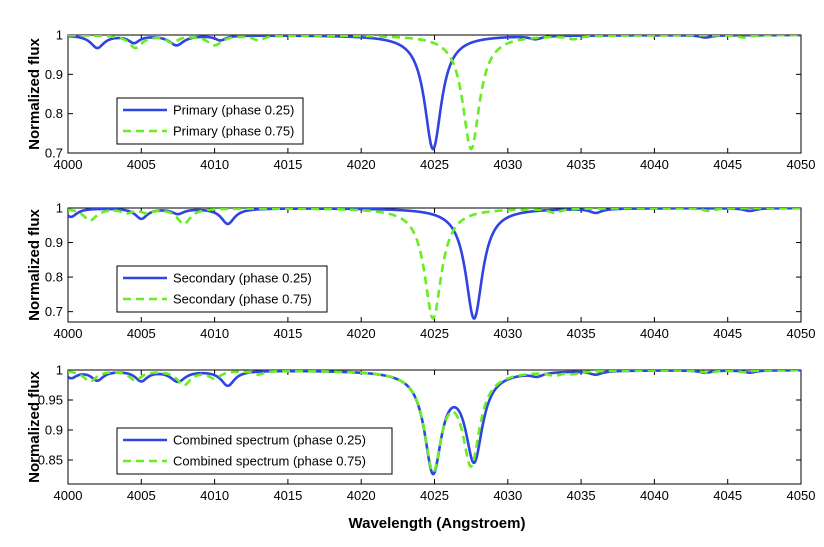  What do you see at coordinates (242, 299) in the screenshot?
I see `legend-label: Secondary (phase 0.75)` at bounding box center [242, 299].